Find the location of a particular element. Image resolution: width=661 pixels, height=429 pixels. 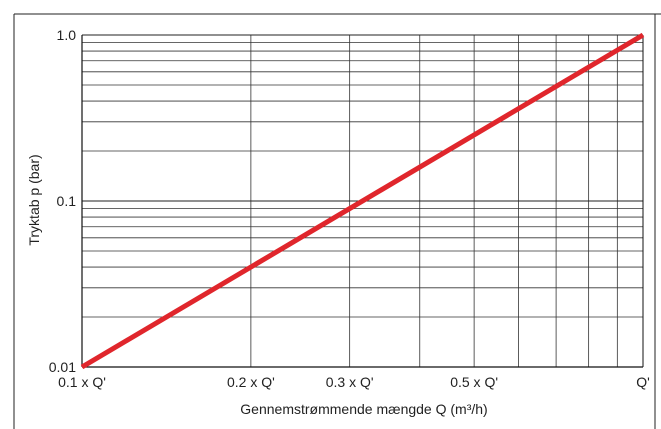

x-tick-labels: 0.1 x Q' 0.2 x Q' 0.3 x Q' 0.5 x Q' Q' is located at coordinates (354, 382).